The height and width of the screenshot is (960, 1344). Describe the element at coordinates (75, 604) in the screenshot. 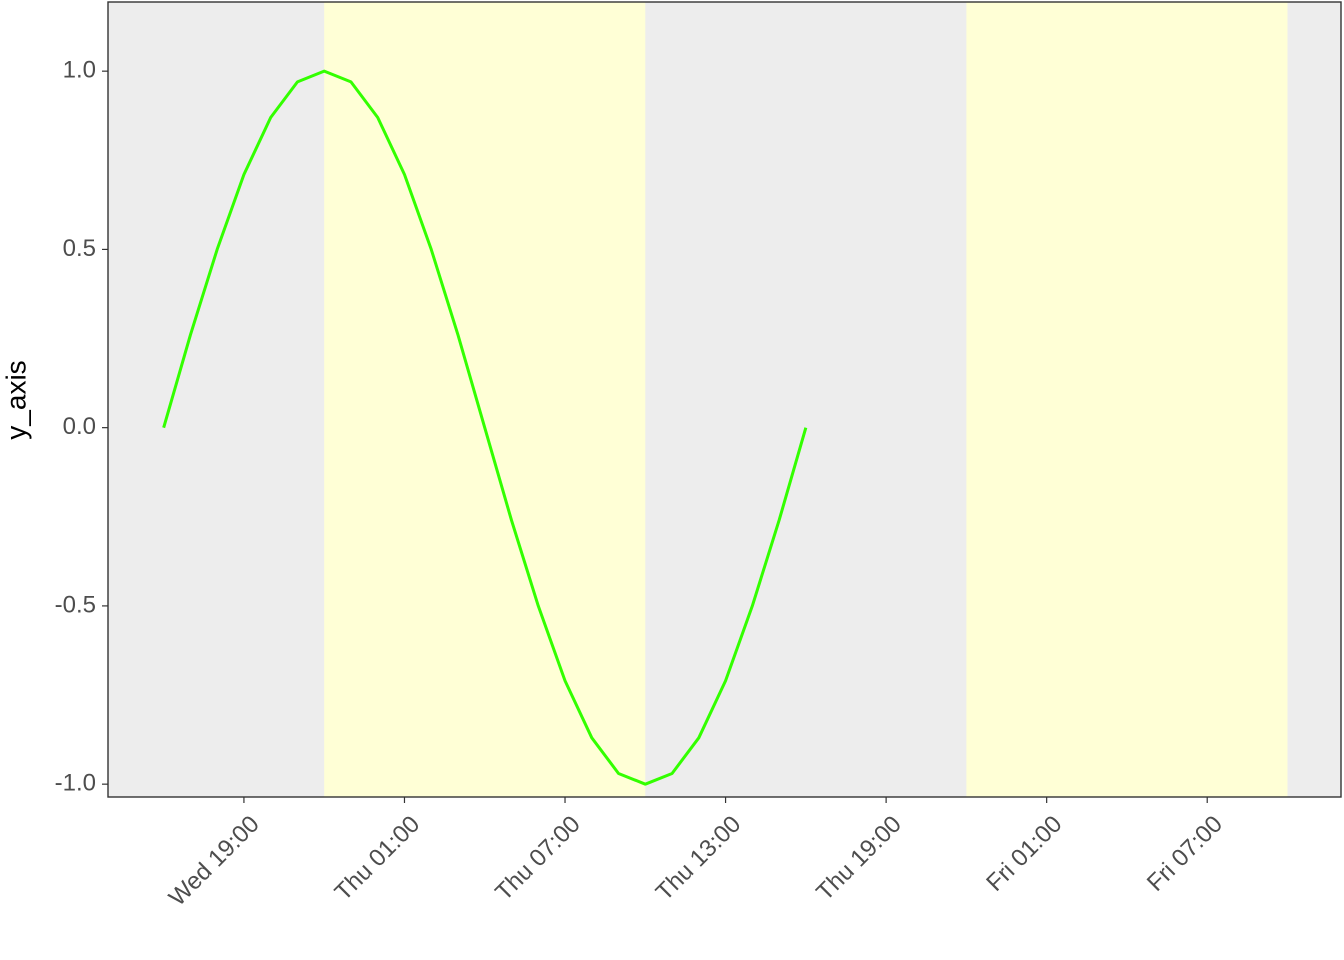

I see `y-tick-label: -0.5` at that location.